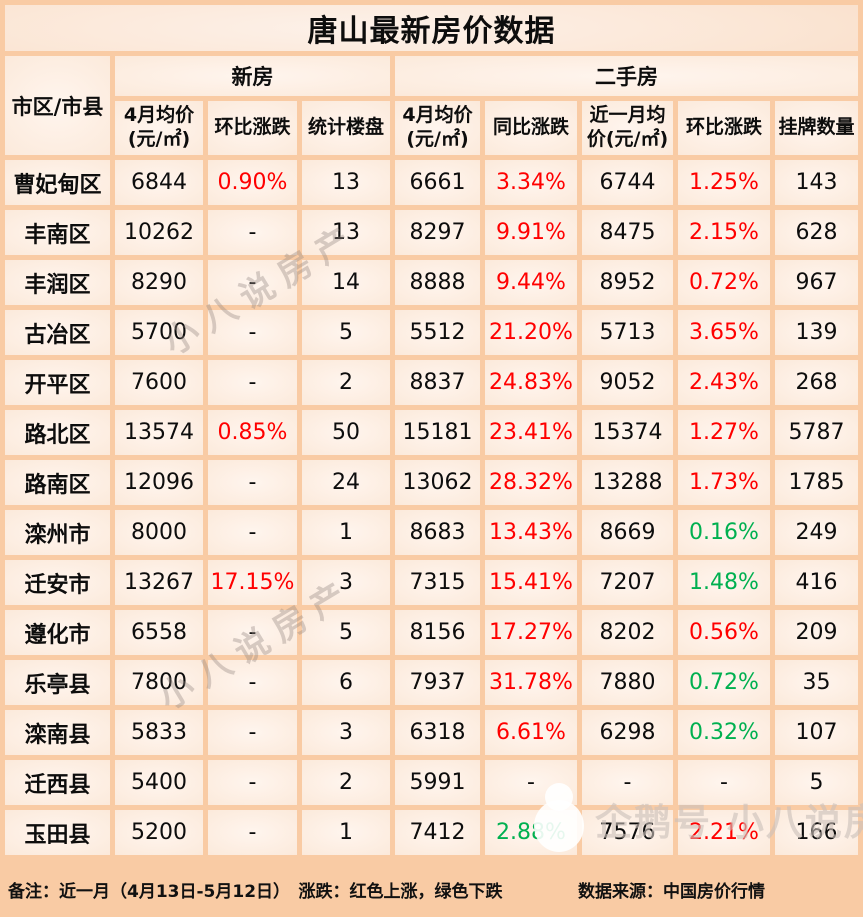 The image size is (863, 917). What do you see at coordinates (817, 632) in the screenshot?
I see `cell: 209` at bounding box center [817, 632].